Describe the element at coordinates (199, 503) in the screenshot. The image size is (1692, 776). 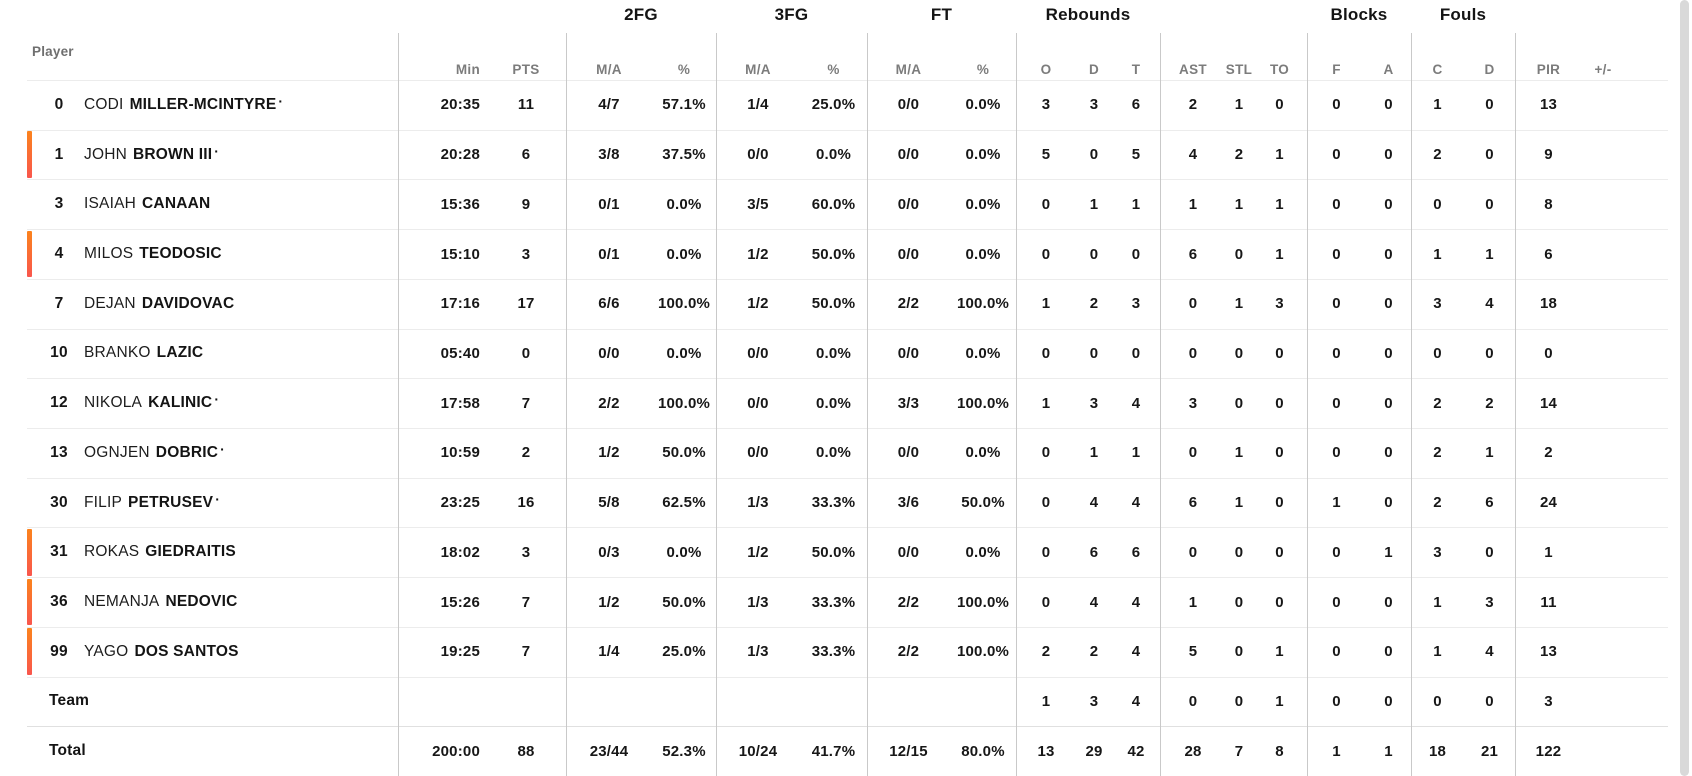
I see `player-cell: 30 FILIP PETRUSEV ·` at that location.